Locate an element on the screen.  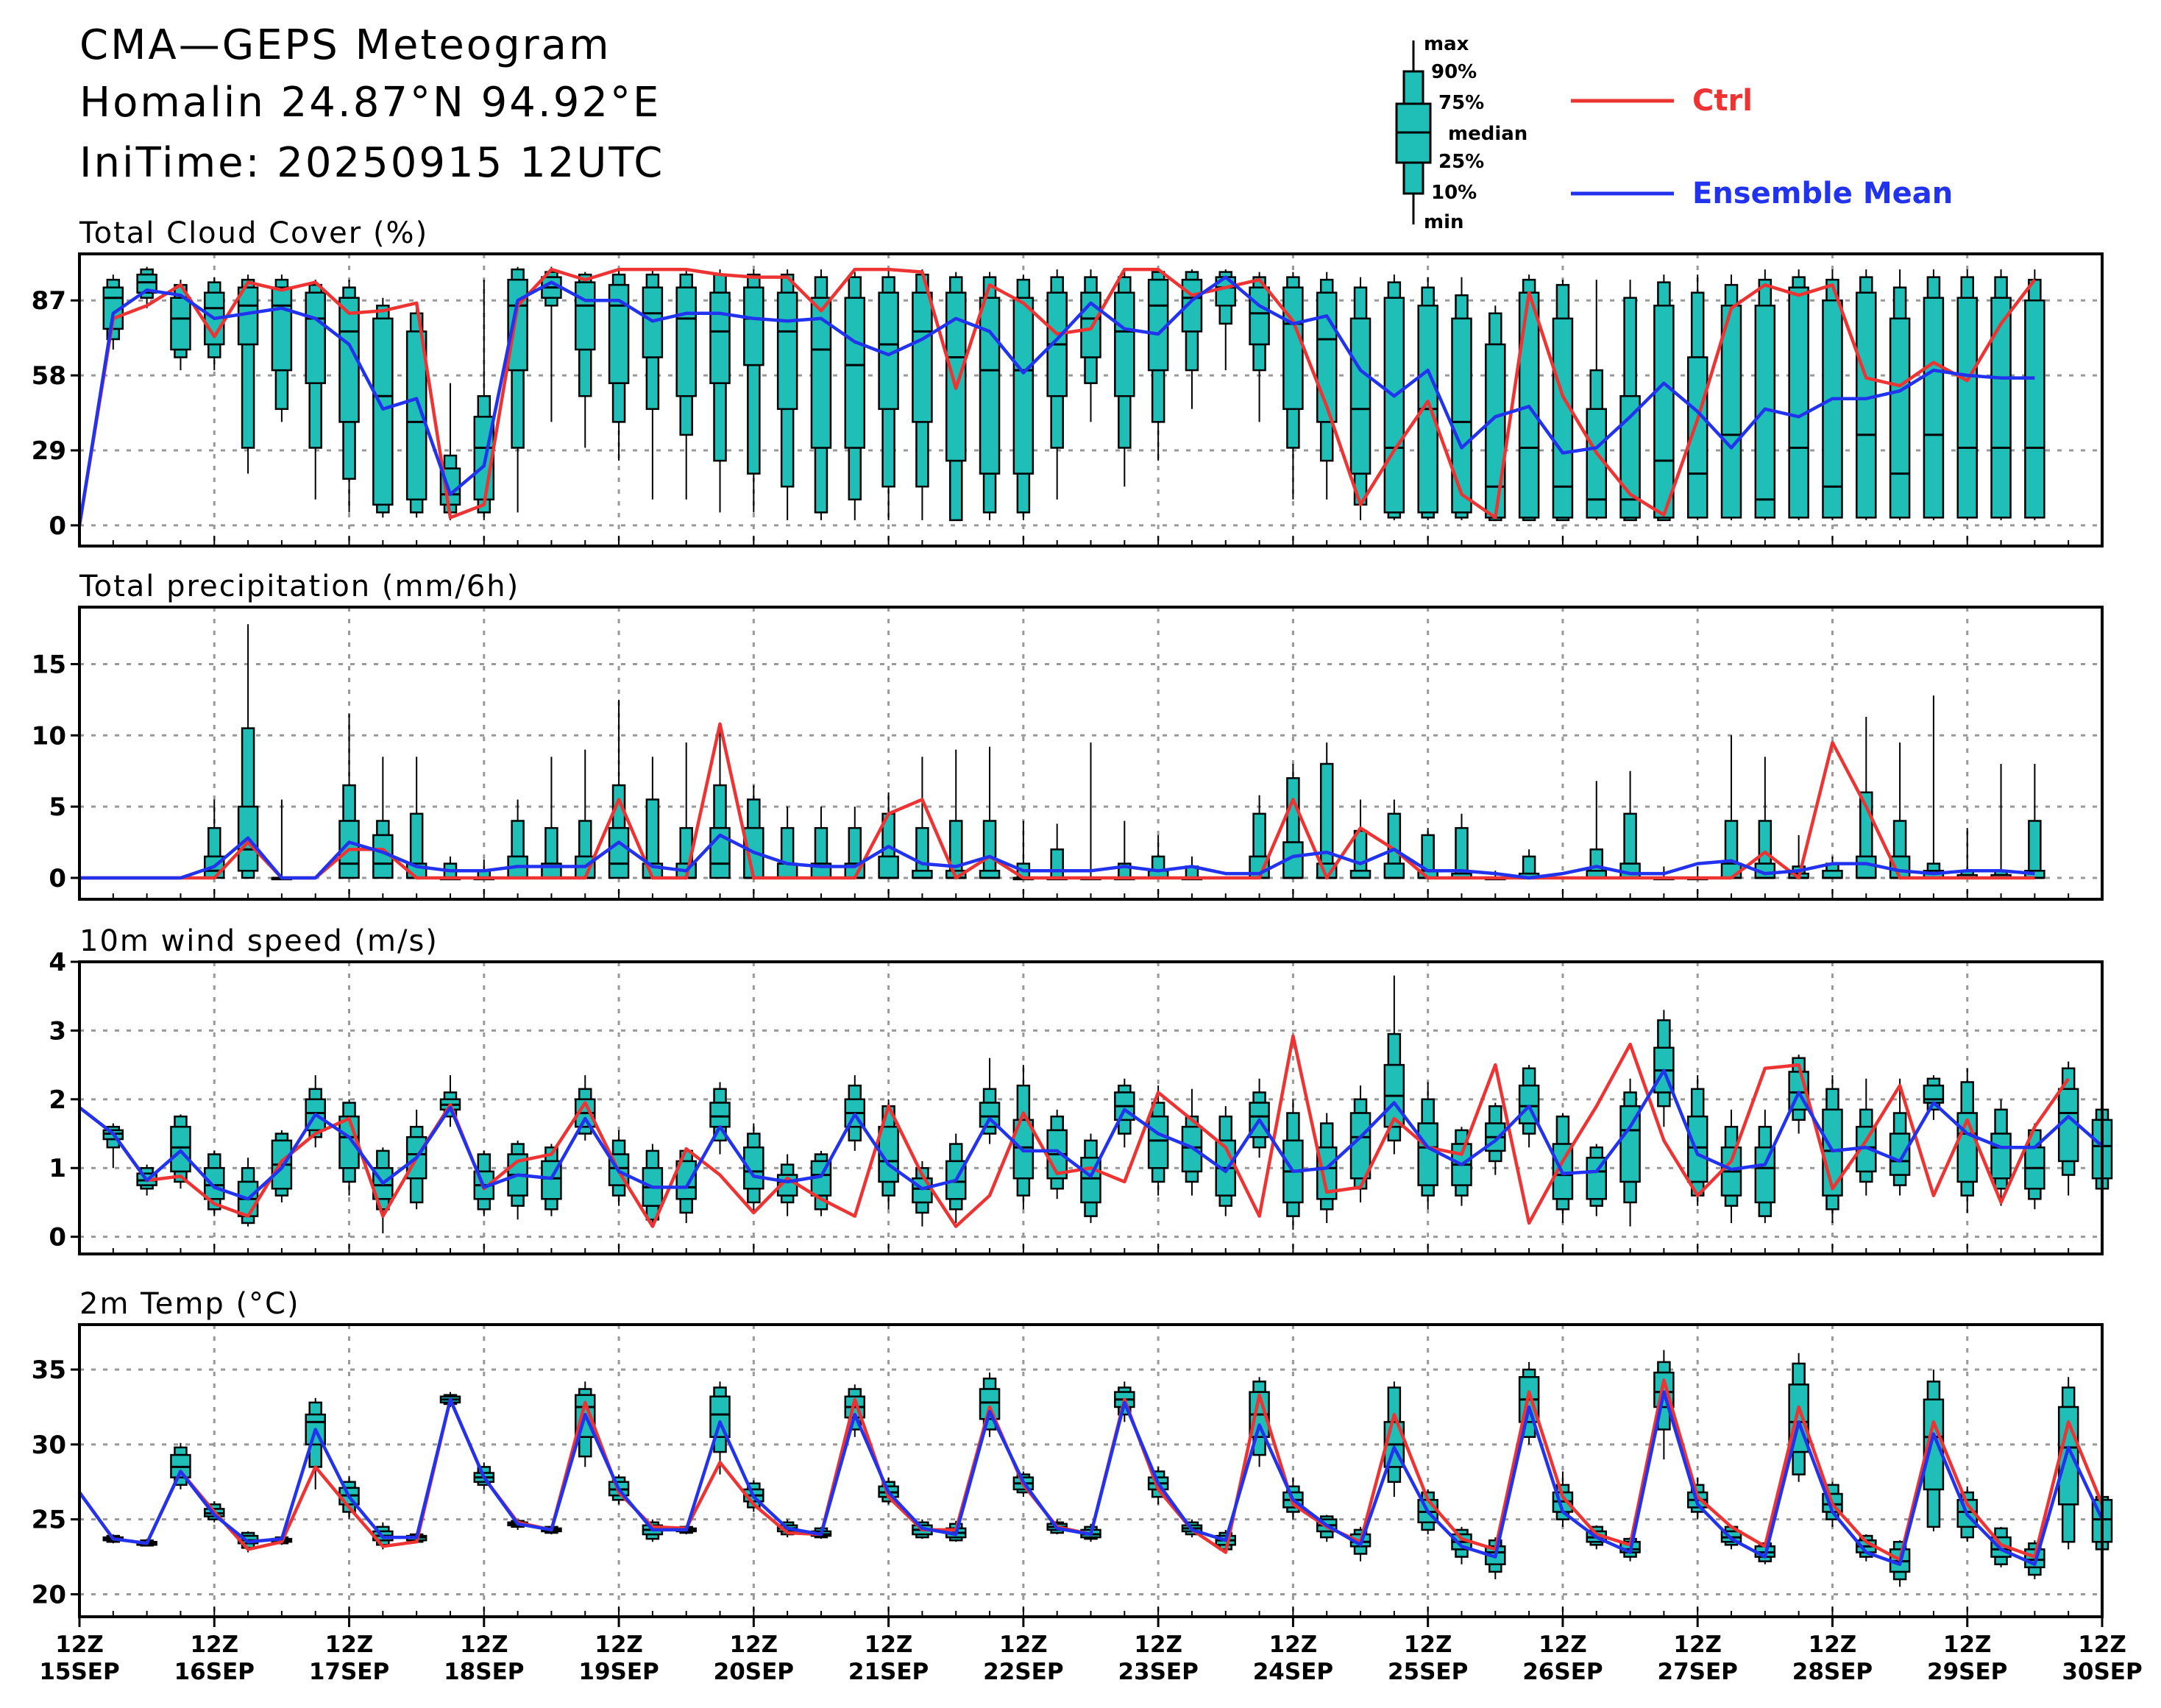
x-label-date: 18SEP is located at coordinates (484, 1672).